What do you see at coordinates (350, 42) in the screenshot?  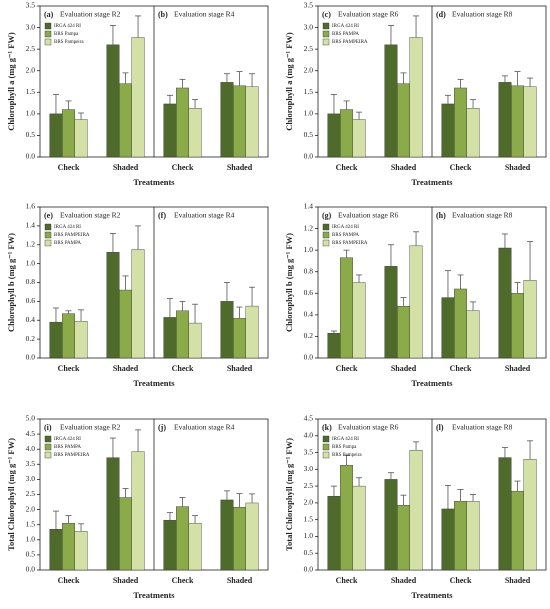 I see `legend-label: BRS PAMPEIRA` at bounding box center [350, 42].